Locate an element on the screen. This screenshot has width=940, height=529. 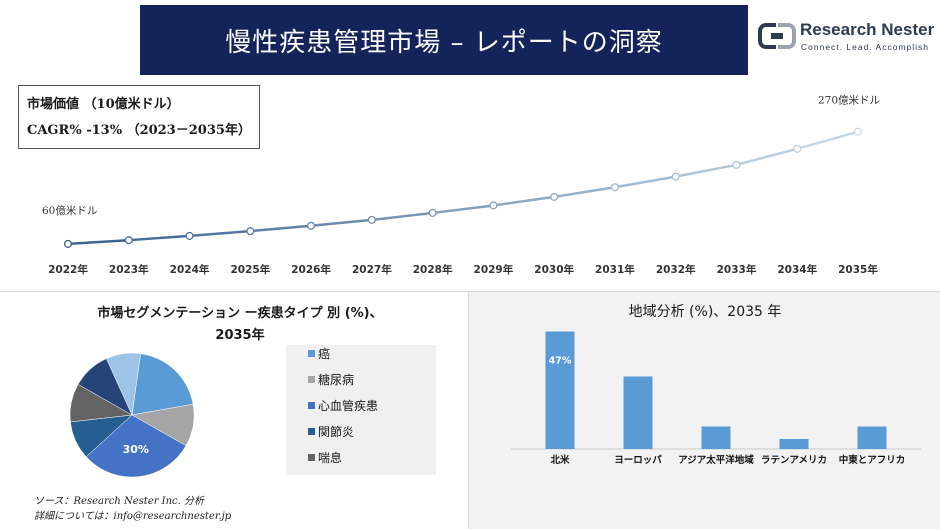
regional-bar-chart: 北米 47% ヨーロッパ アジア太平洋地域 ラテンアメリカ 中東とアフリカ is located at coordinates (716, 398).